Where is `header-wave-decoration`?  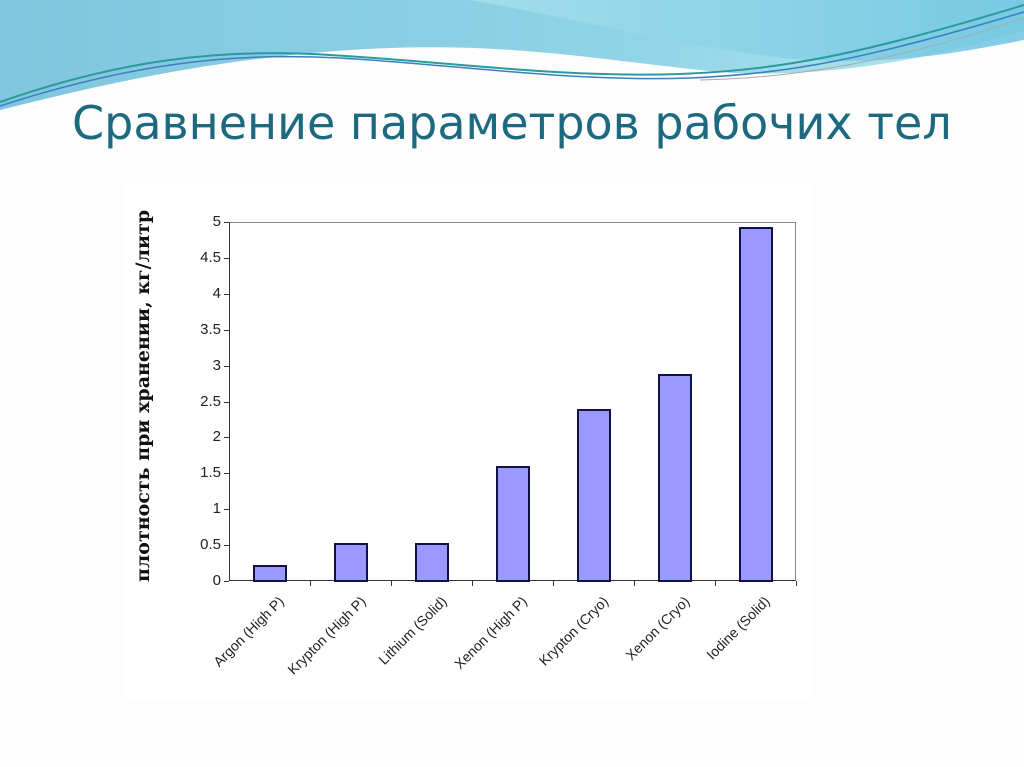
header-wave-decoration is located at coordinates (512, 55).